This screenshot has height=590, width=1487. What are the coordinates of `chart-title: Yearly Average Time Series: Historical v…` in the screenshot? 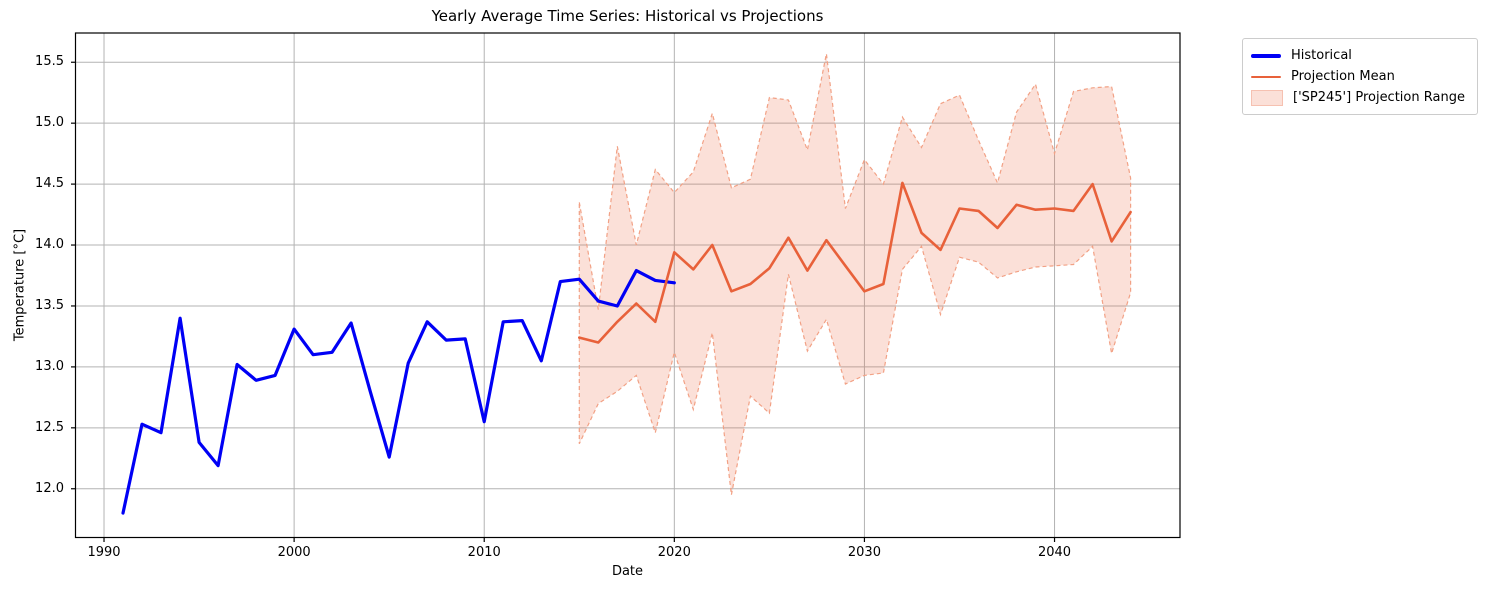 It's located at (627, 16).